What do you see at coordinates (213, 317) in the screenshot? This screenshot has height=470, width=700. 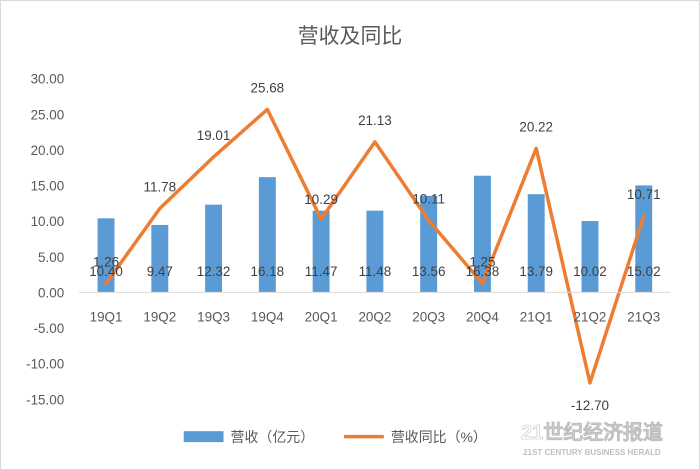 I see `x-tick-label: 19Q3` at bounding box center [213, 317].